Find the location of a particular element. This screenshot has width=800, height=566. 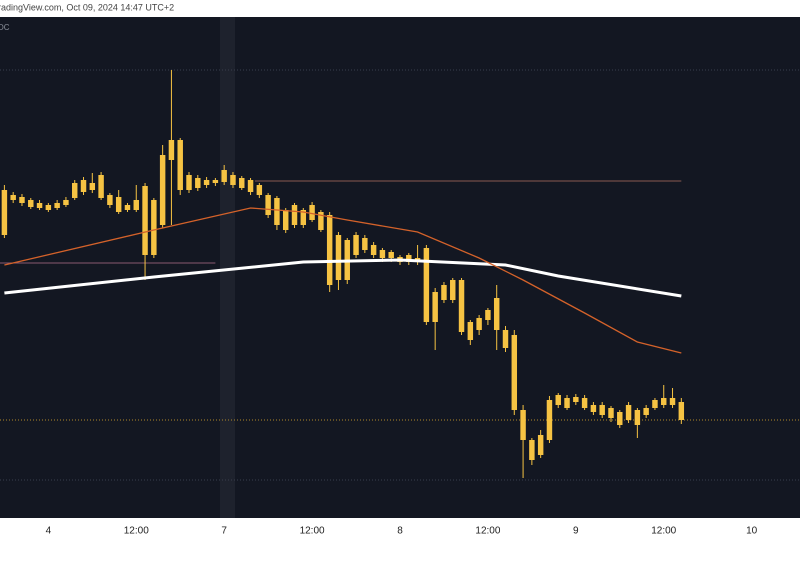

x-tick-label: 10 is located at coordinates (752, 531).